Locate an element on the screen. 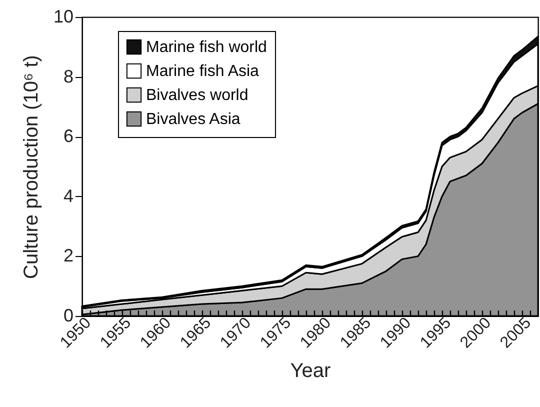 The height and width of the screenshot is (407, 540). legend-label: Bivalves Asia is located at coordinates (193, 119).